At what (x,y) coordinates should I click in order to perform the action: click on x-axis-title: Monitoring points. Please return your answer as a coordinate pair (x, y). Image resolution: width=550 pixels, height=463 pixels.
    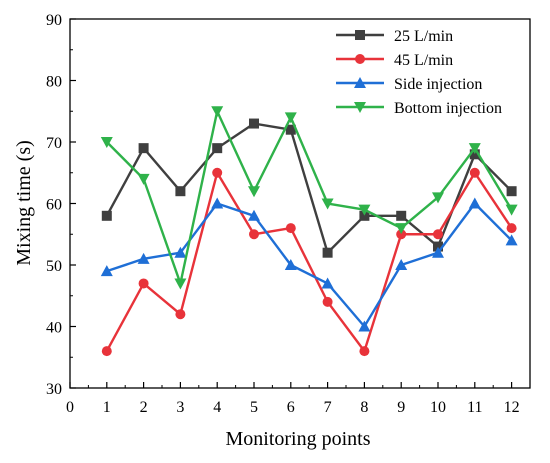
    Looking at the image, I should click on (297, 439).